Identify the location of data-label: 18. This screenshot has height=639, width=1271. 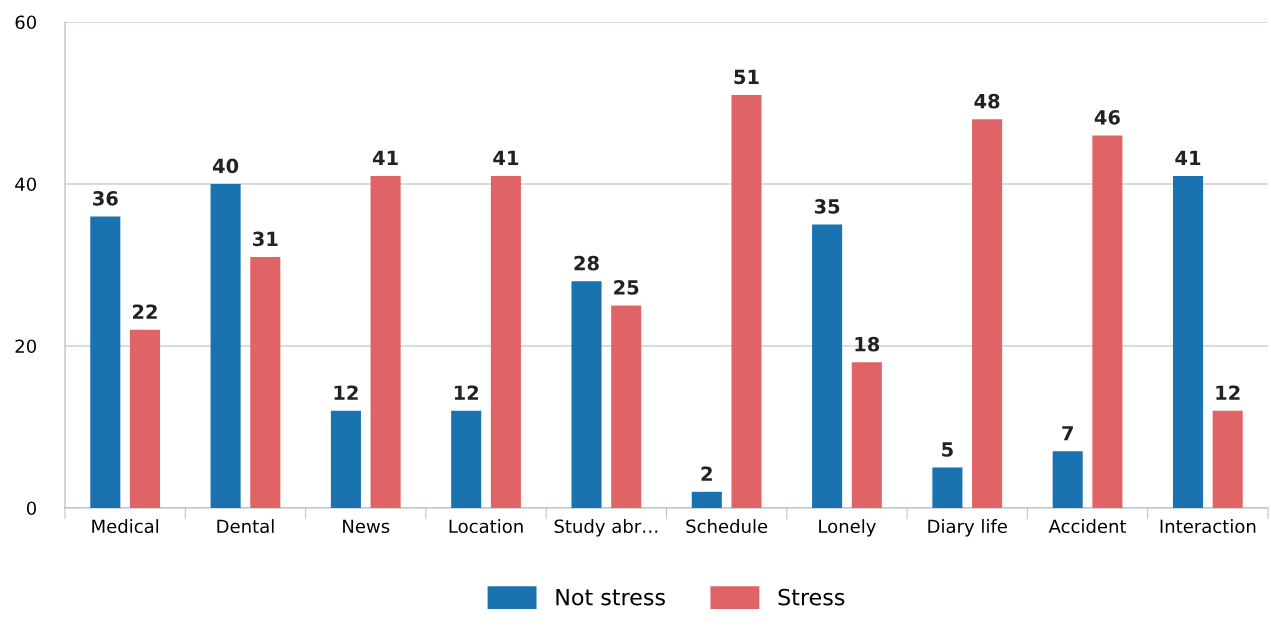
(867, 344).